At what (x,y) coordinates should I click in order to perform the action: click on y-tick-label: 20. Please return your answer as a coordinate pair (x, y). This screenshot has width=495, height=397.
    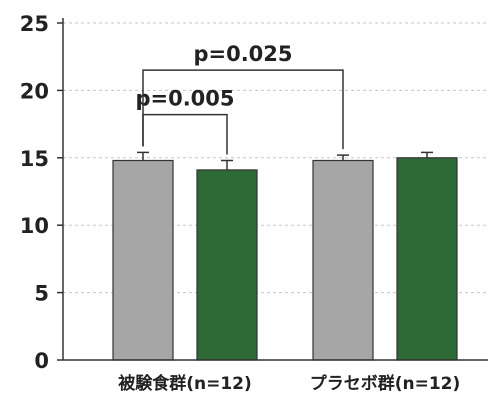
    Looking at the image, I should click on (34, 91).